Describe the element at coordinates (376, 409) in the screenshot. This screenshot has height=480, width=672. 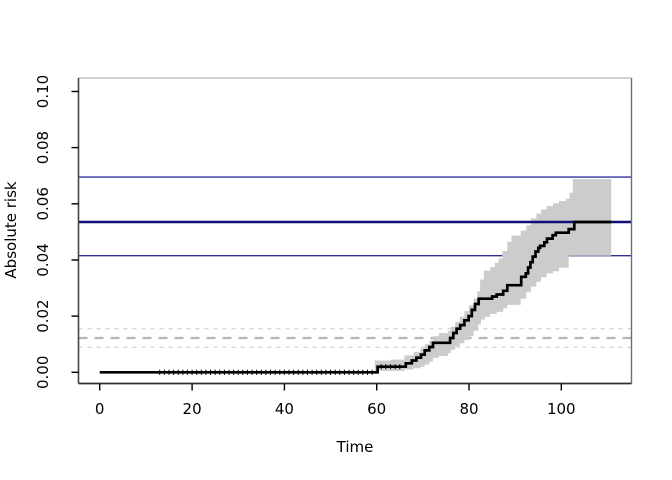
I see `x-tick-label: 60` at that location.